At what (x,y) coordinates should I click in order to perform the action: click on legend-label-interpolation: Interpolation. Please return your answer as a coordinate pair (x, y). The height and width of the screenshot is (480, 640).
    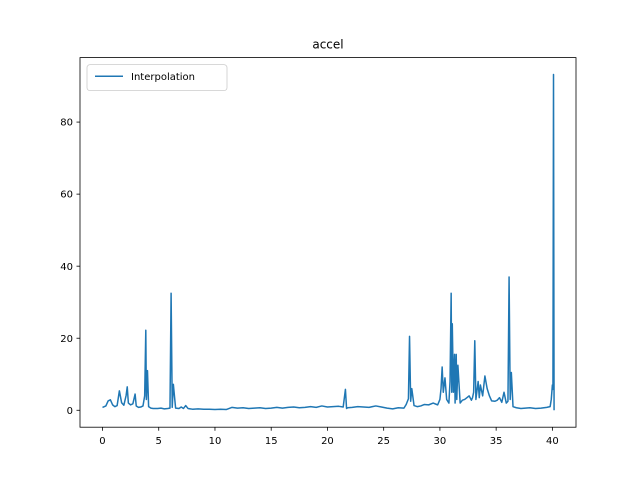
    Looking at the image, I should click on (163, 77).